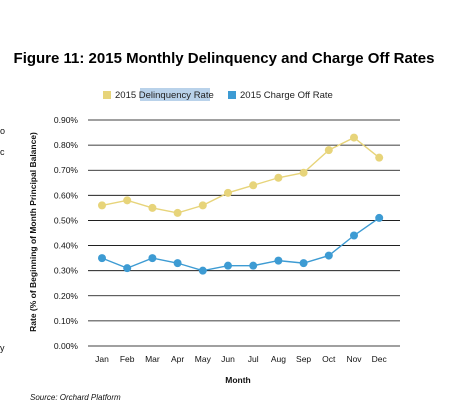 This screenshot has width=457, height=405. What do you see at coordinates (127, 359) in the screenshot?
I see `x-tick-label: Feb` at bounding box center [127, 359].